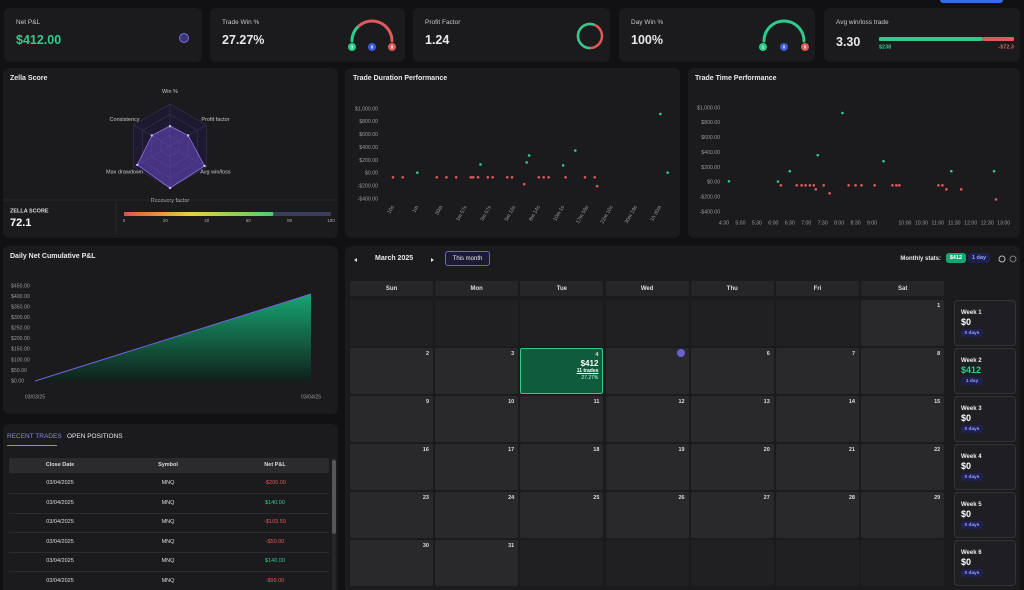 This screenshot has width=1024, height=590. Describe the element at coordinates (985, 371) in the screenshot. I see `week-box: Week 2 $412 1 day` at that location.